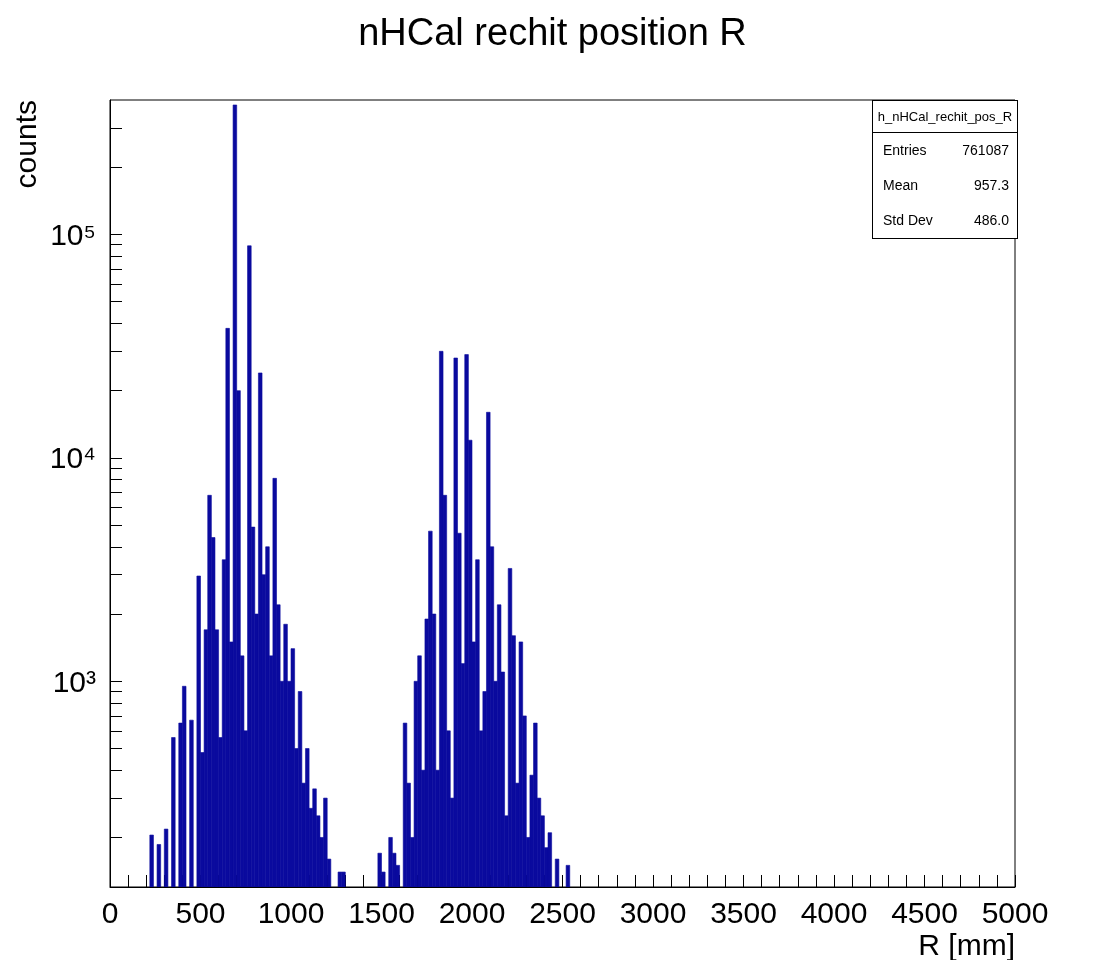 Image resolution: width=1105 pixels, height=960 pixels. Describe the element at coordinates (110, 912) in the screenshot. I see `x-tick-label: 0` at that location.